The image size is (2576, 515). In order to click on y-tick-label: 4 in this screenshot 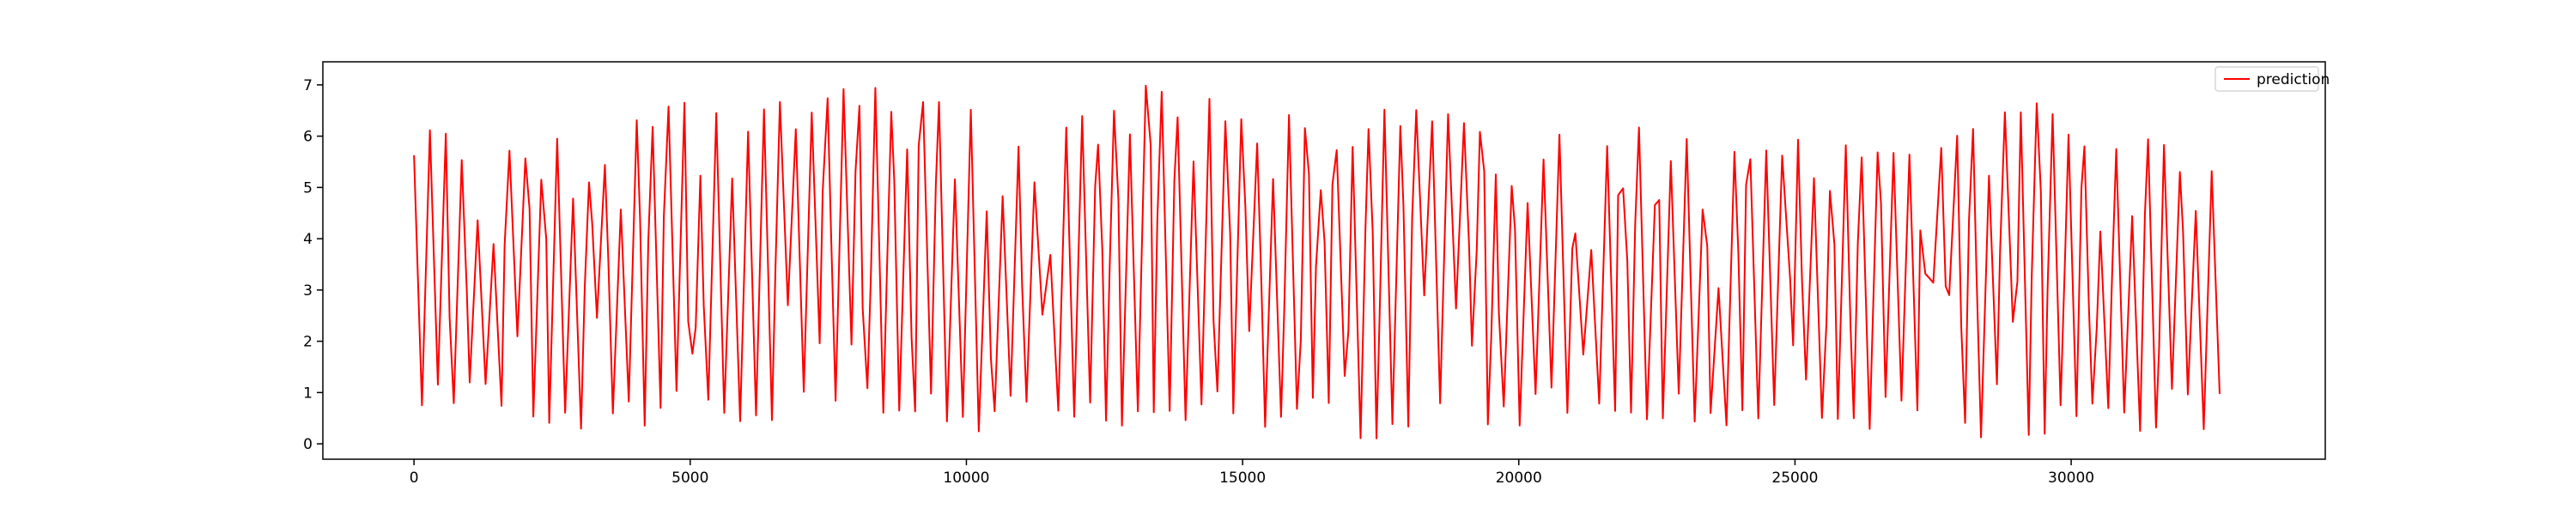, I will do `click(308, 239)`.